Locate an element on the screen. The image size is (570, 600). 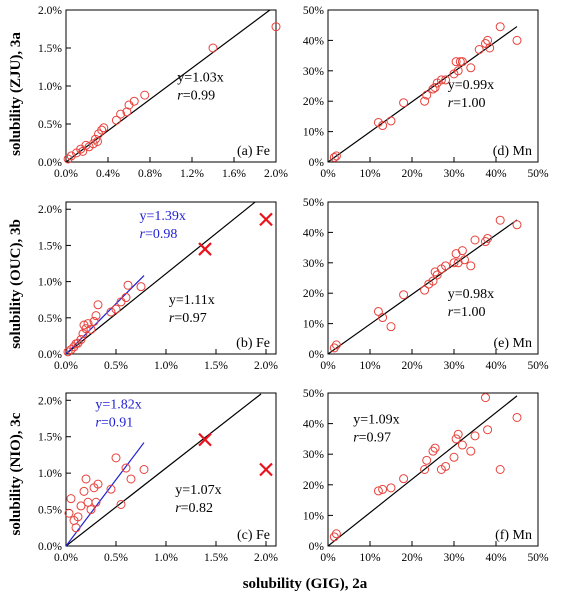
y-axis-title-row-1: solubility (ZJU), 3a is located at coordinates (16, 94).